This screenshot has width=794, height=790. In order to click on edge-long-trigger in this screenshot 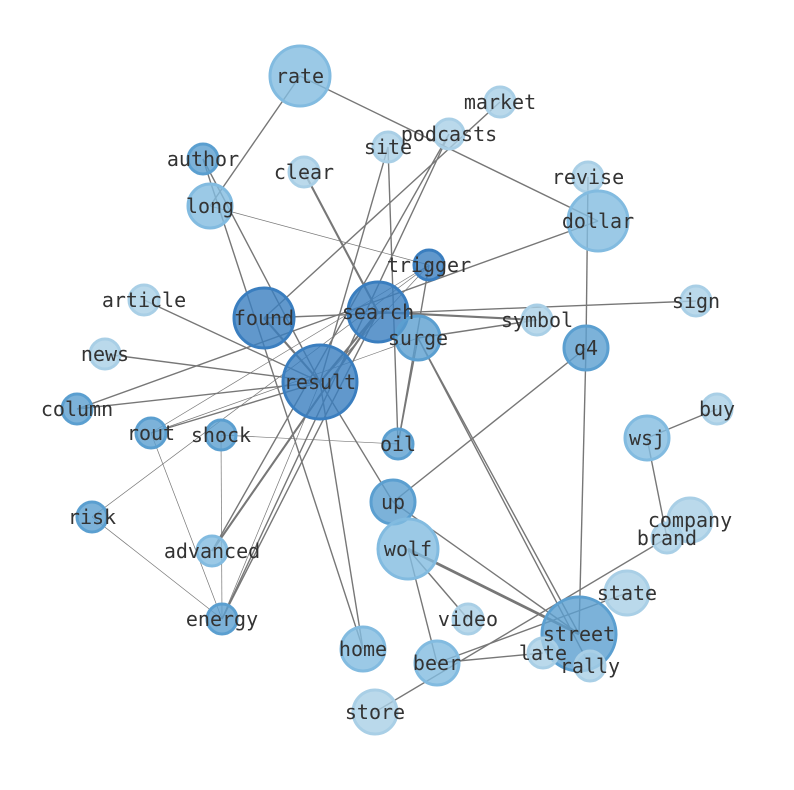, I will do `click(319, 235)`.